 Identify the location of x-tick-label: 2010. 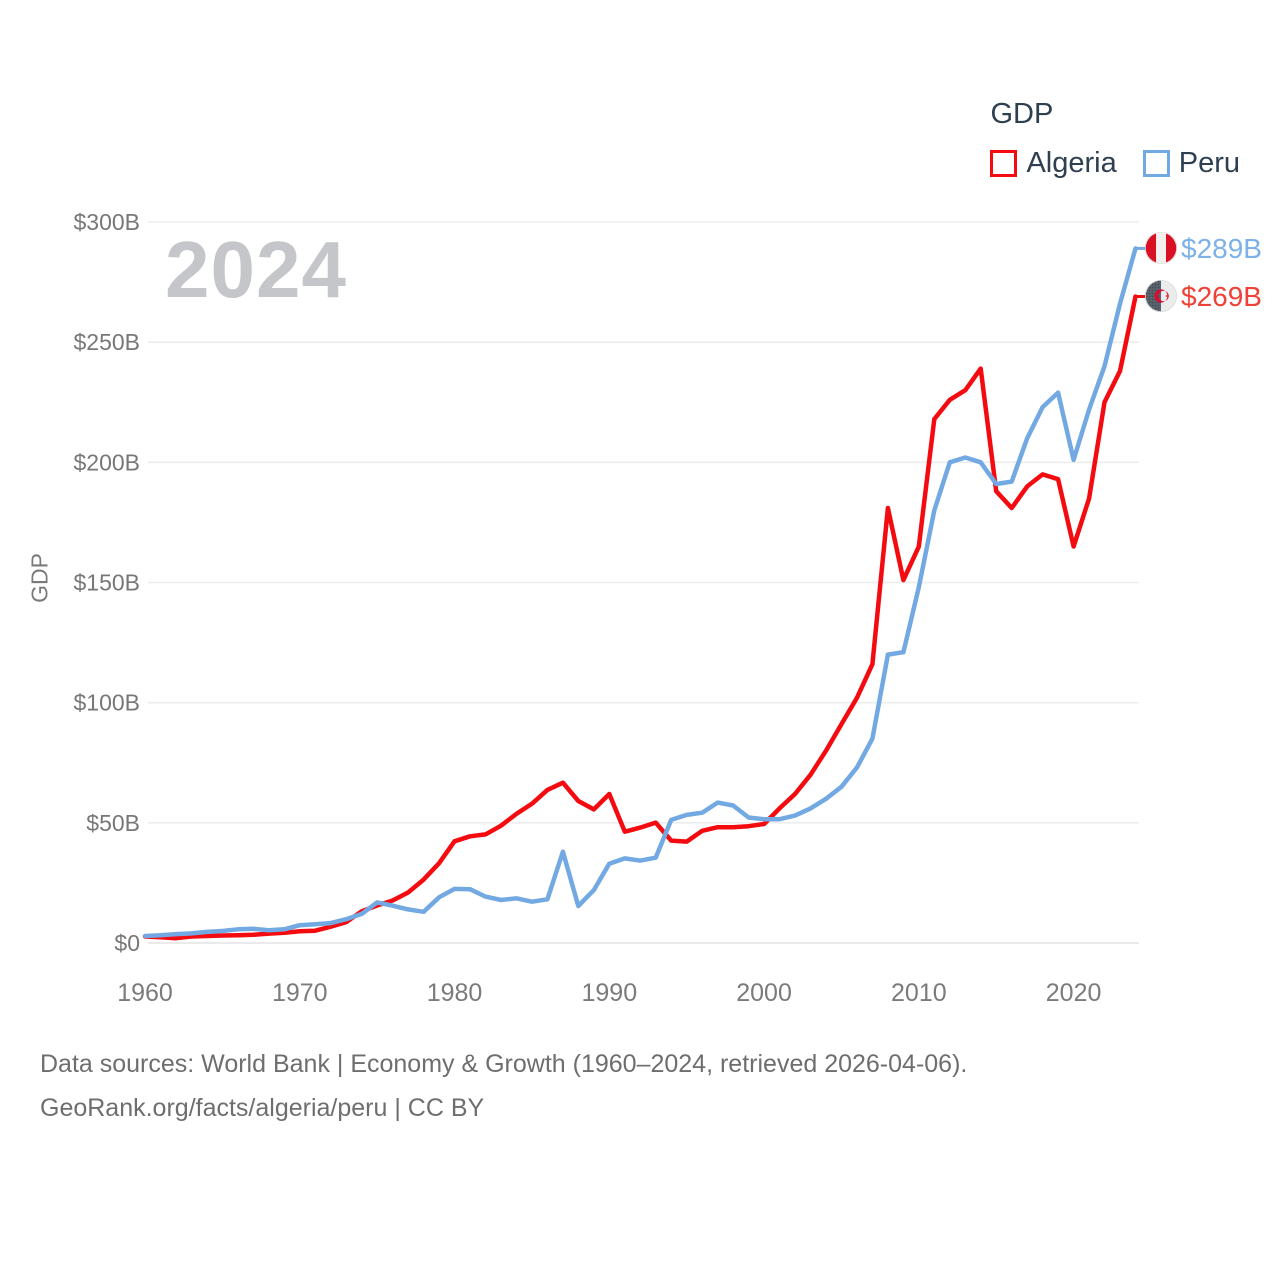
(919, 993).